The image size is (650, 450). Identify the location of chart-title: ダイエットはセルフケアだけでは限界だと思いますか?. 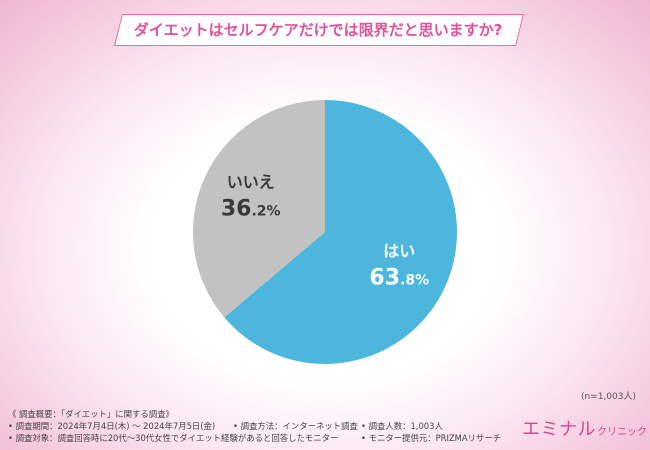
(318, 30).